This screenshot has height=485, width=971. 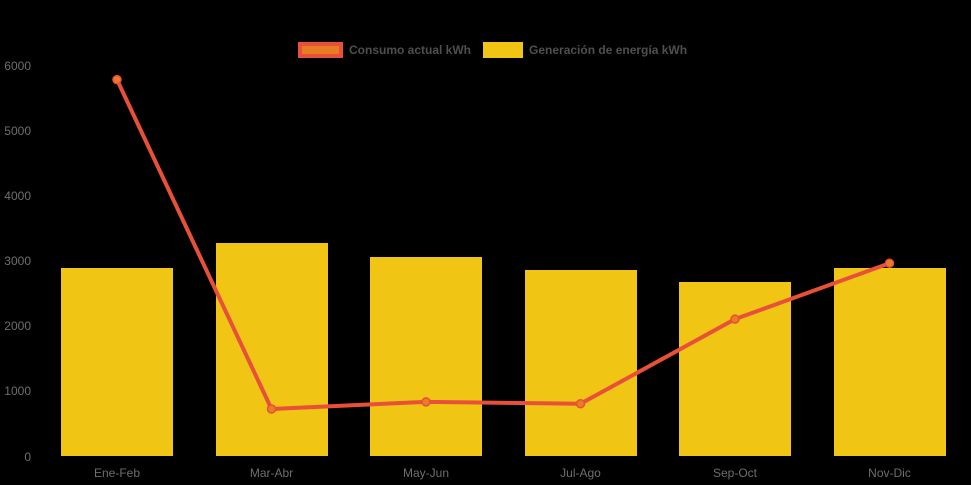 What do you see at coordinates (117, 362) in the screenshot?
I see `bar-generacion-Ene-Feb` at bounding box center [117, 362].